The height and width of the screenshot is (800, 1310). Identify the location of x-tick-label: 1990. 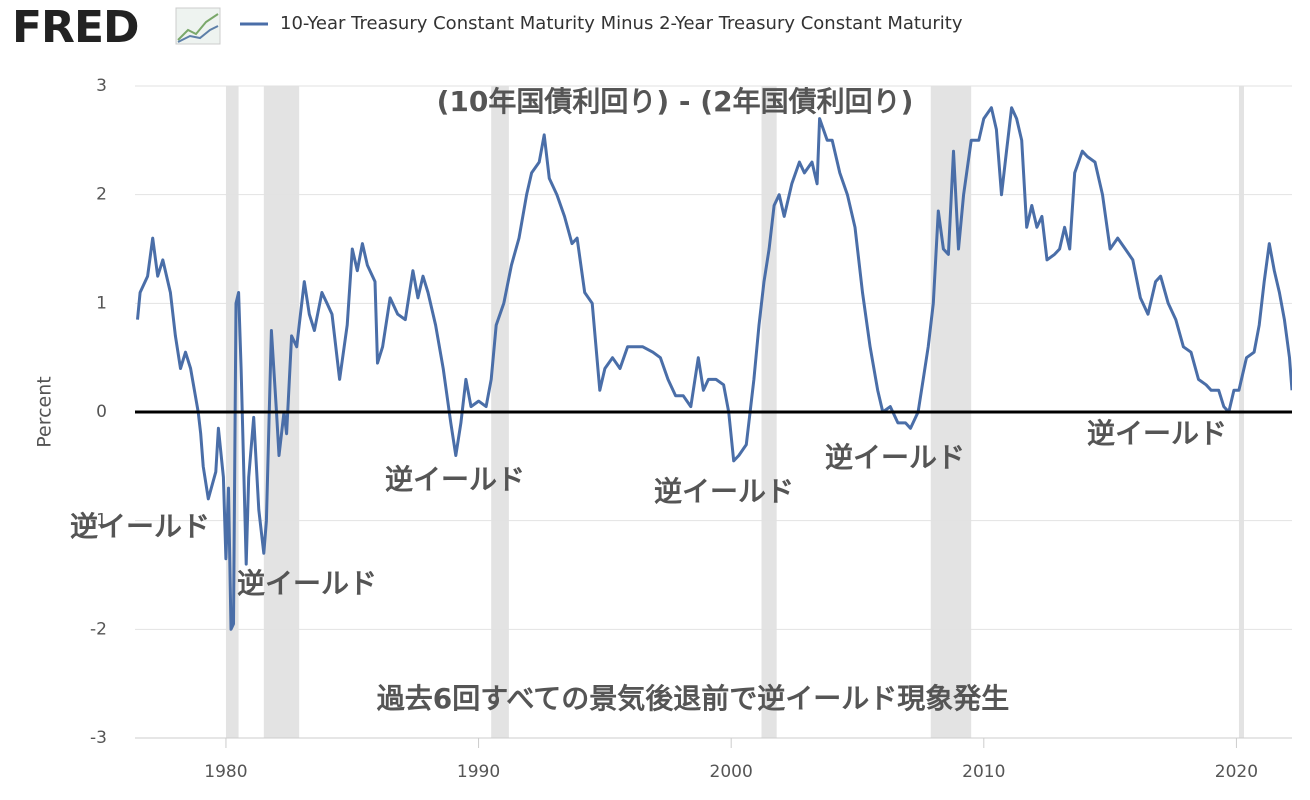
(478, 772).